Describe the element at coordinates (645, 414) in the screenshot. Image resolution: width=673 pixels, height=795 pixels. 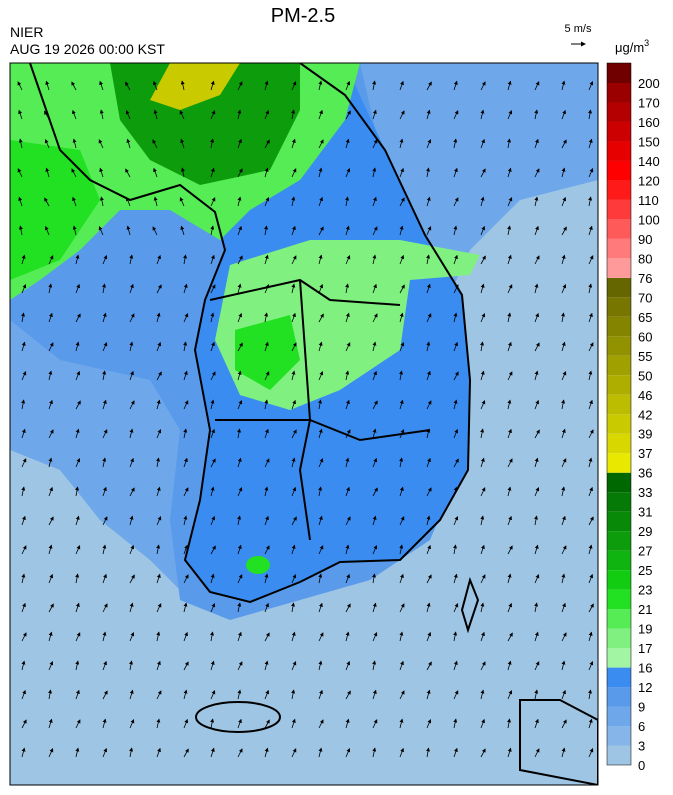
I see `colorbar-label: 42` at that location.